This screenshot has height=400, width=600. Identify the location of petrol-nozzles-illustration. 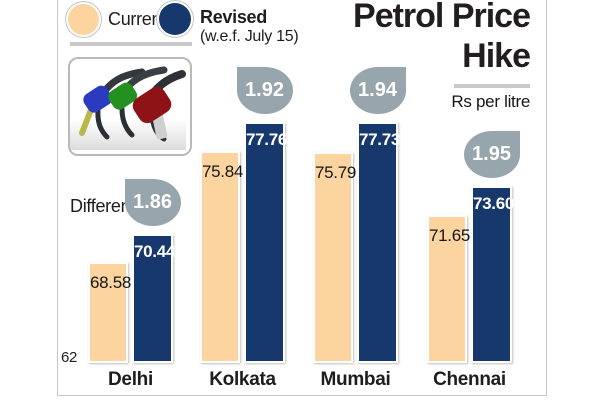
(128, 108).